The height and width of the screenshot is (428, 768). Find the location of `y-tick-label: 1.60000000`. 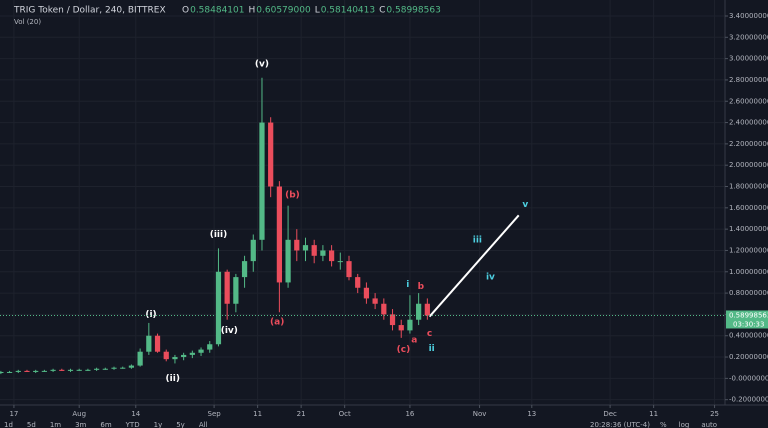

y-tick-label: 1.60000000 is located at coordinates (748, 208).